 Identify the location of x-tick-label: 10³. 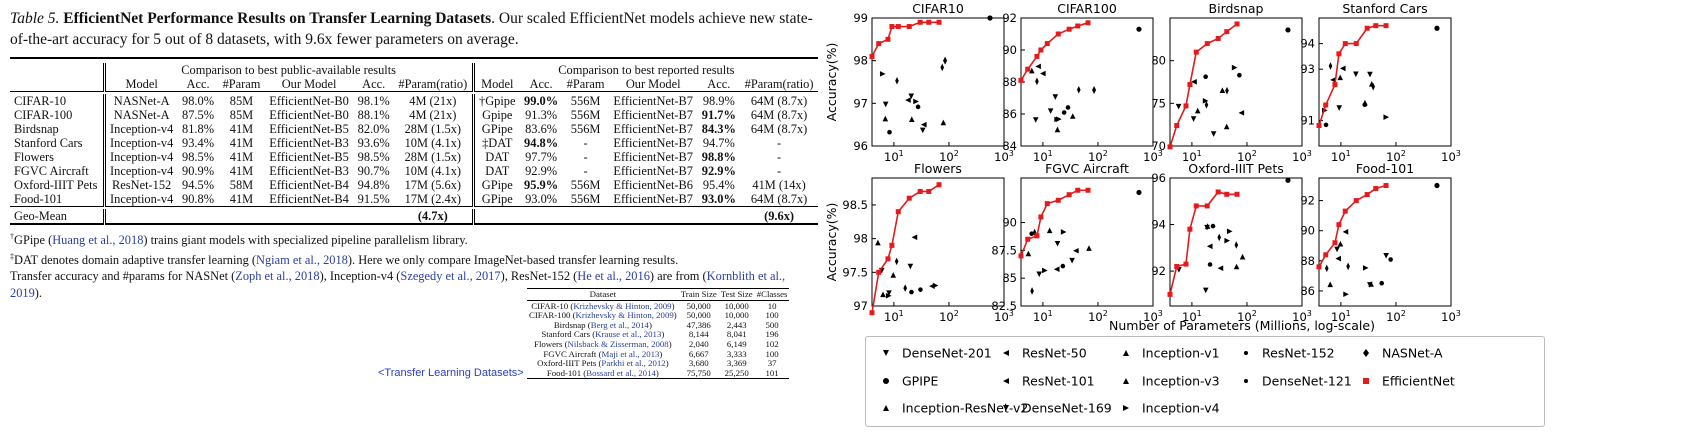
(1302, 156).